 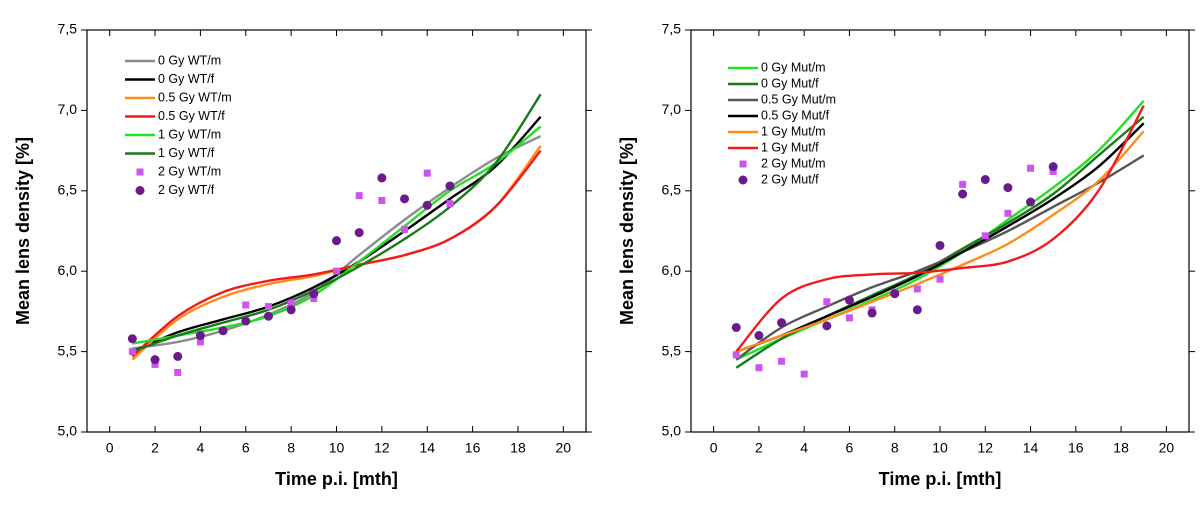 I want to click on legend-label: 2 Gy Mut/m, so click(x=793, y=163).